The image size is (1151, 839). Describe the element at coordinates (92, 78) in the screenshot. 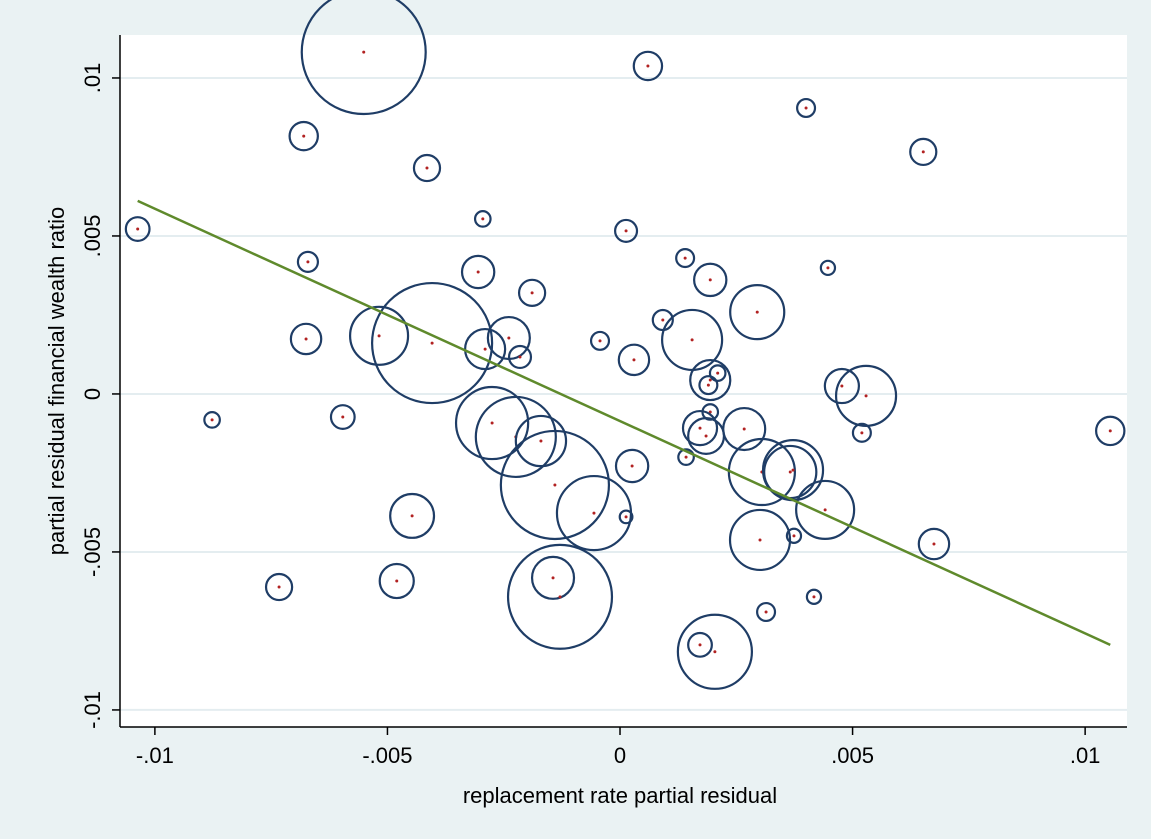

I see `y-tick-label: .01` at that location.